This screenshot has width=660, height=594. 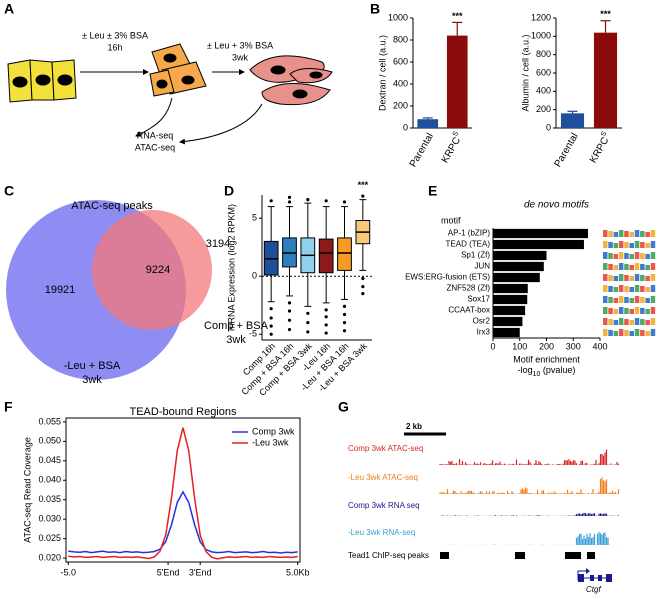 What do you see at coordinates (383, 477) in the screenshot?
I see `track-label: -Leu 3wk ATAC-seq` at bounding box center [383, 477].